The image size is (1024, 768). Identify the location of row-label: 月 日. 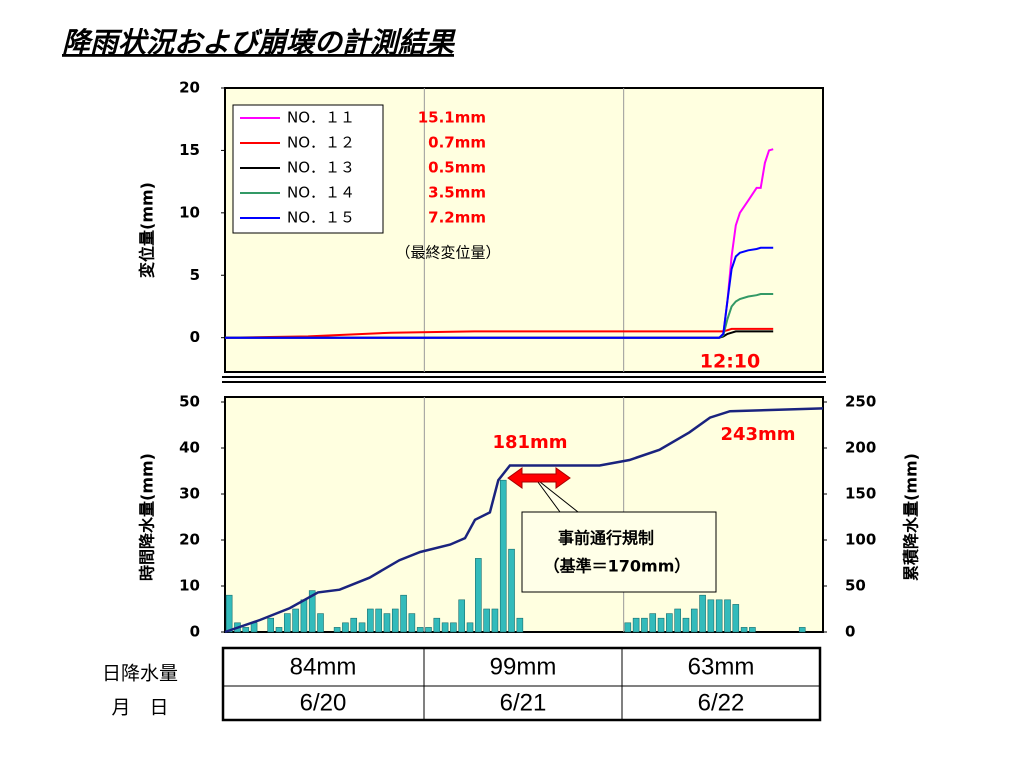
(139, 708).